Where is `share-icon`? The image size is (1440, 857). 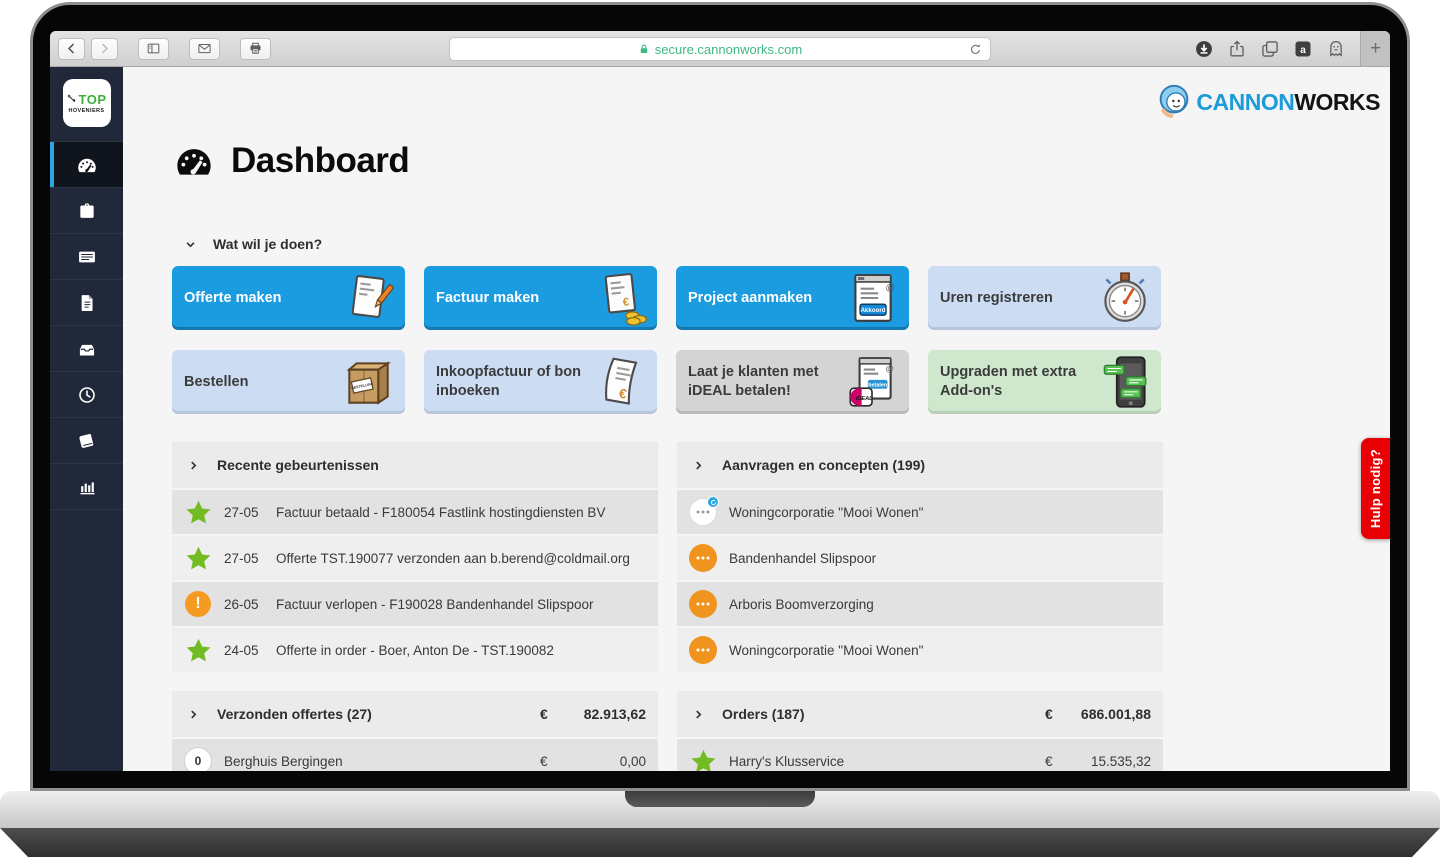 share-icon is located at coordinates (1237, 49).